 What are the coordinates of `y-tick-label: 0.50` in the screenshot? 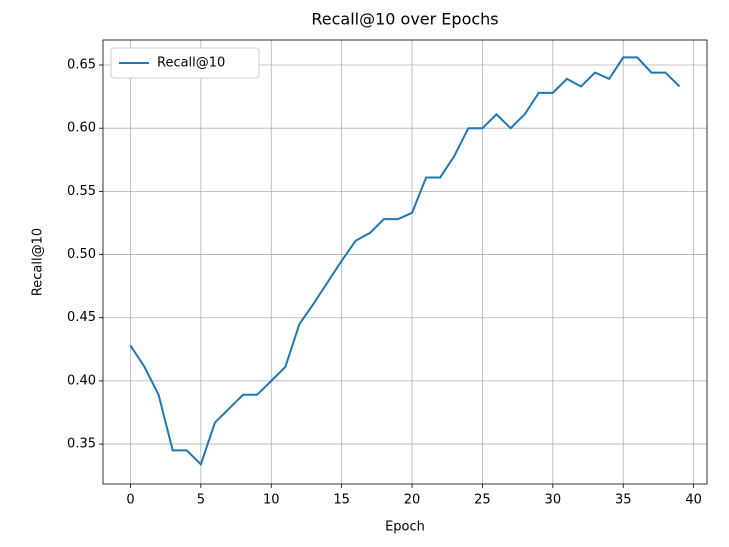 It's located at (81, 254).